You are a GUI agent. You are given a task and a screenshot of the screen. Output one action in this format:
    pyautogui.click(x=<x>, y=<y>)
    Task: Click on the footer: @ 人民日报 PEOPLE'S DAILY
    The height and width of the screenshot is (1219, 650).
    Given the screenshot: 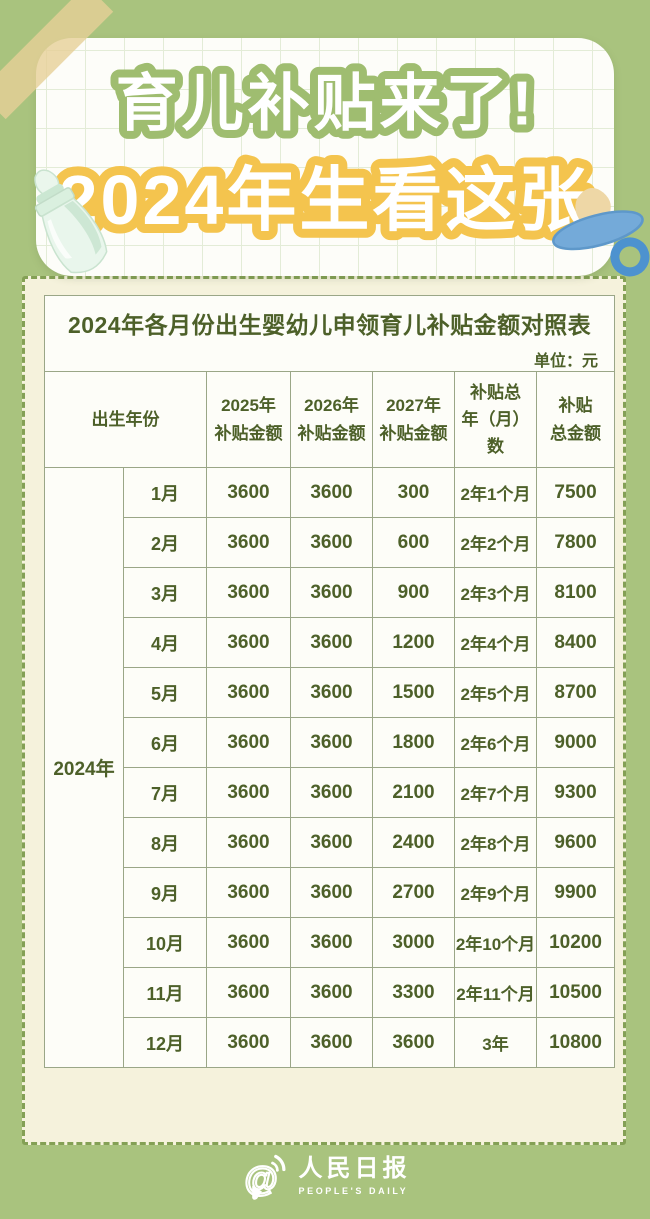 What is the action you would take?
    pyautogui.click(x=325, y=1176)
    